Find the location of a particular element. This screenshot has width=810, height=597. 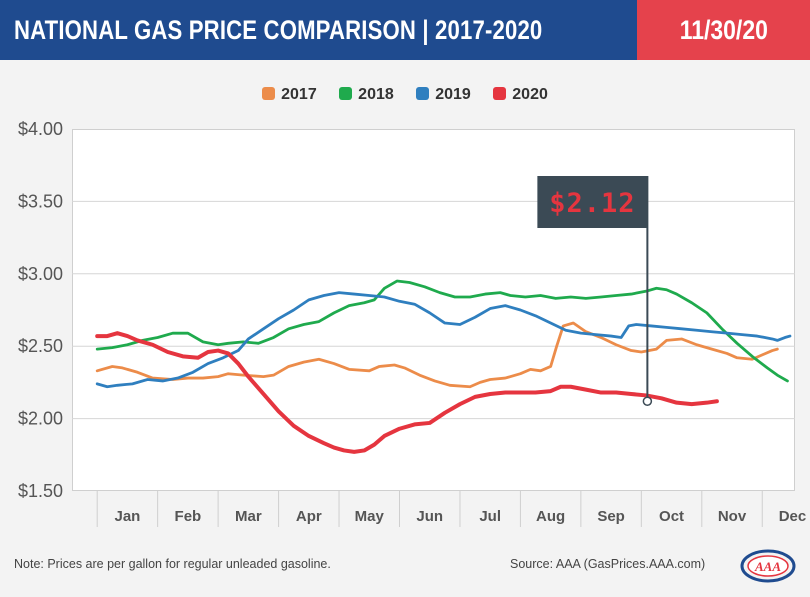

legend-label-2020: 2020 is located at coordinates (530, 94).